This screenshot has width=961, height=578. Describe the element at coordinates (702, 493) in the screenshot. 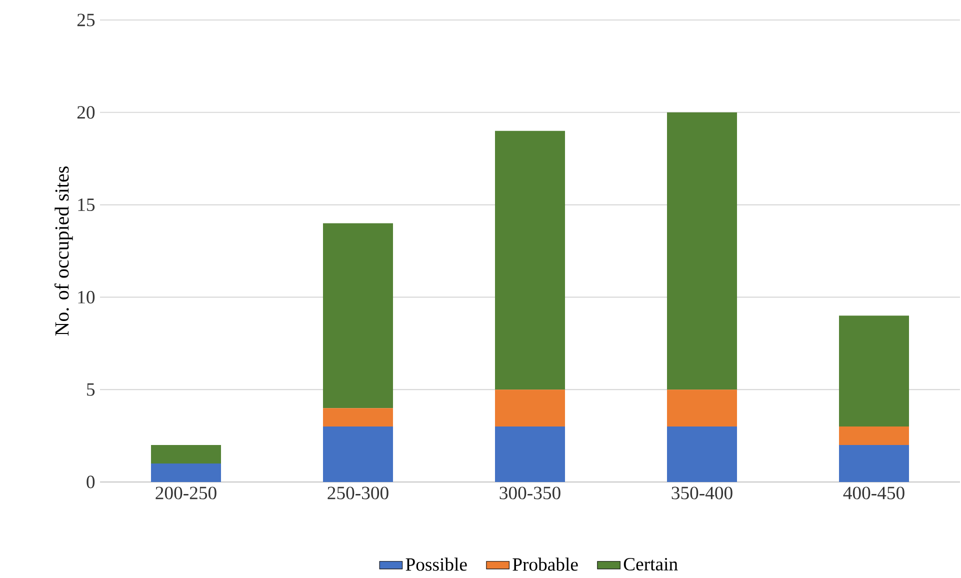

I see `x-tick-label: 350-400` at that location.